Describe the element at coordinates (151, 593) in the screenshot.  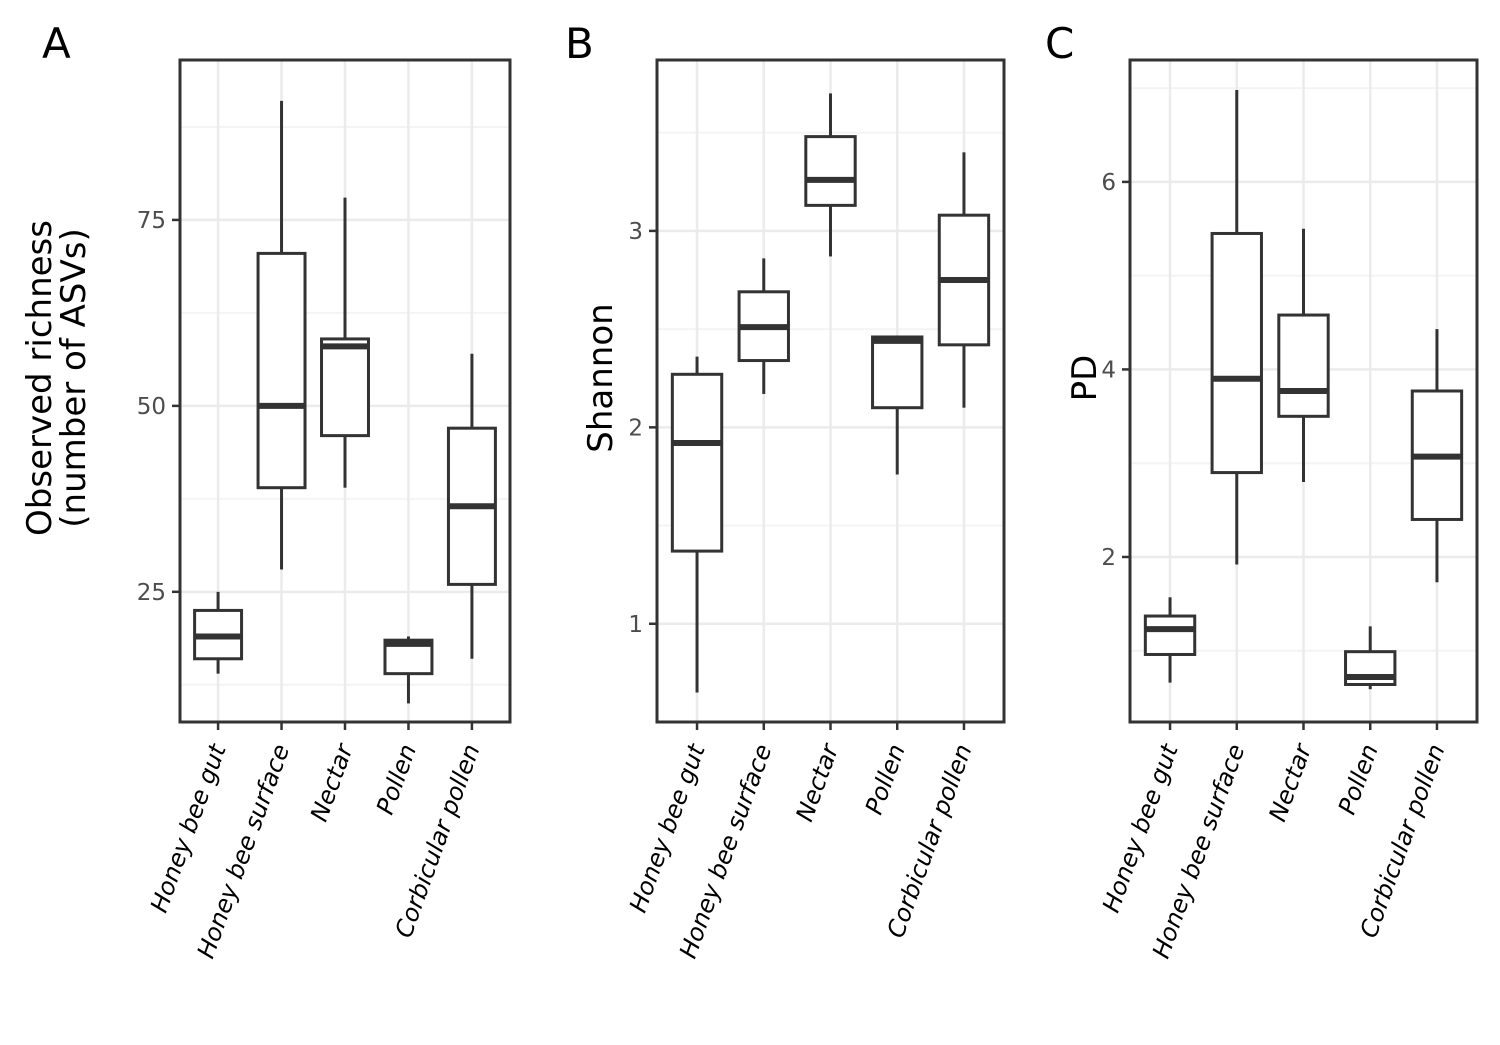
I see `y-tick-label-a: 25` at that location.